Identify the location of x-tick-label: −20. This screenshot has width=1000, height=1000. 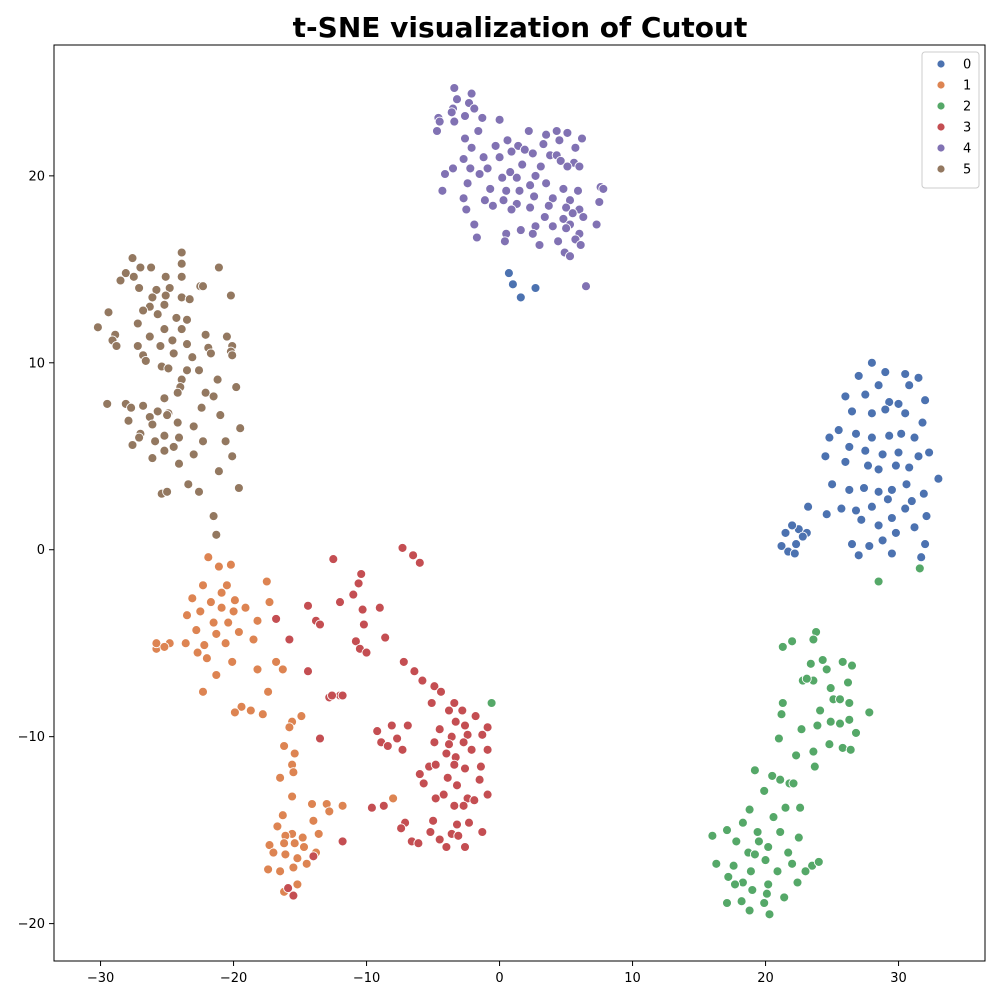
(233, 978).